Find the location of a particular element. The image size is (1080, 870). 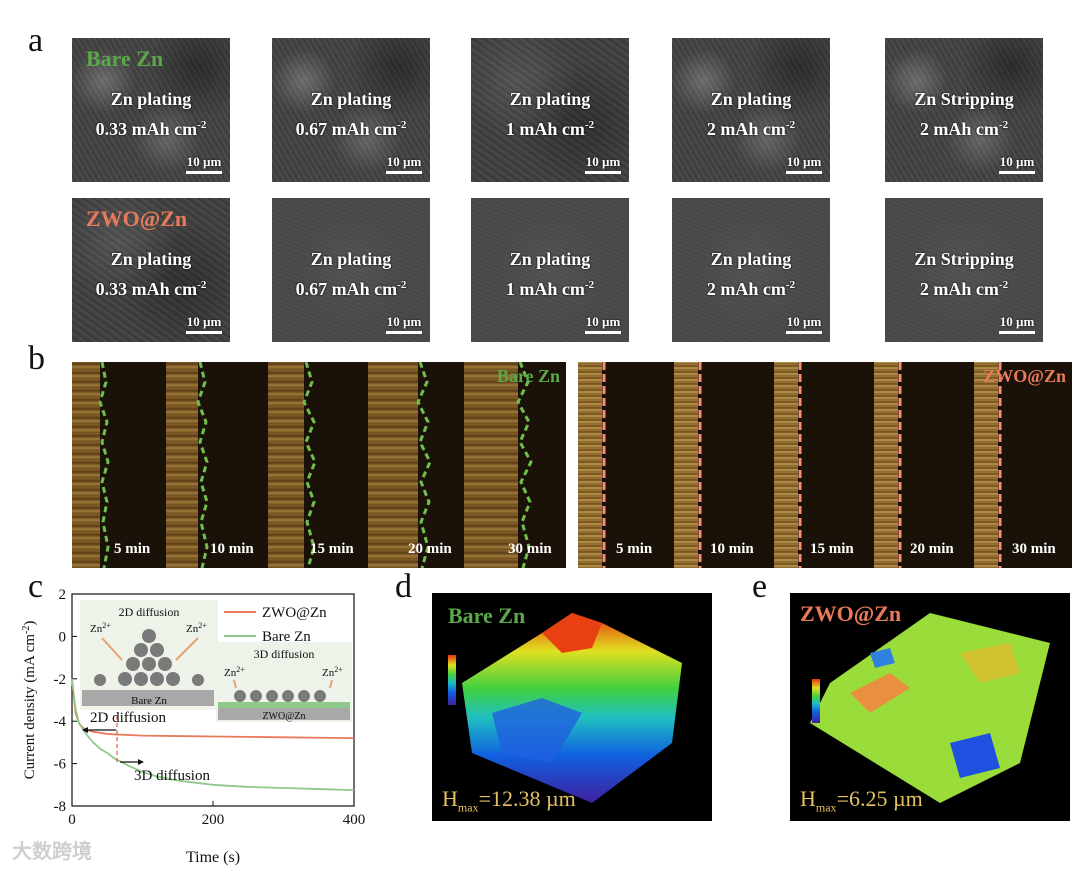

inset-2d-diffusion: 2D diffusion Bare Zn Zn2+ Zn2+ is located at coordinates (149, 655).